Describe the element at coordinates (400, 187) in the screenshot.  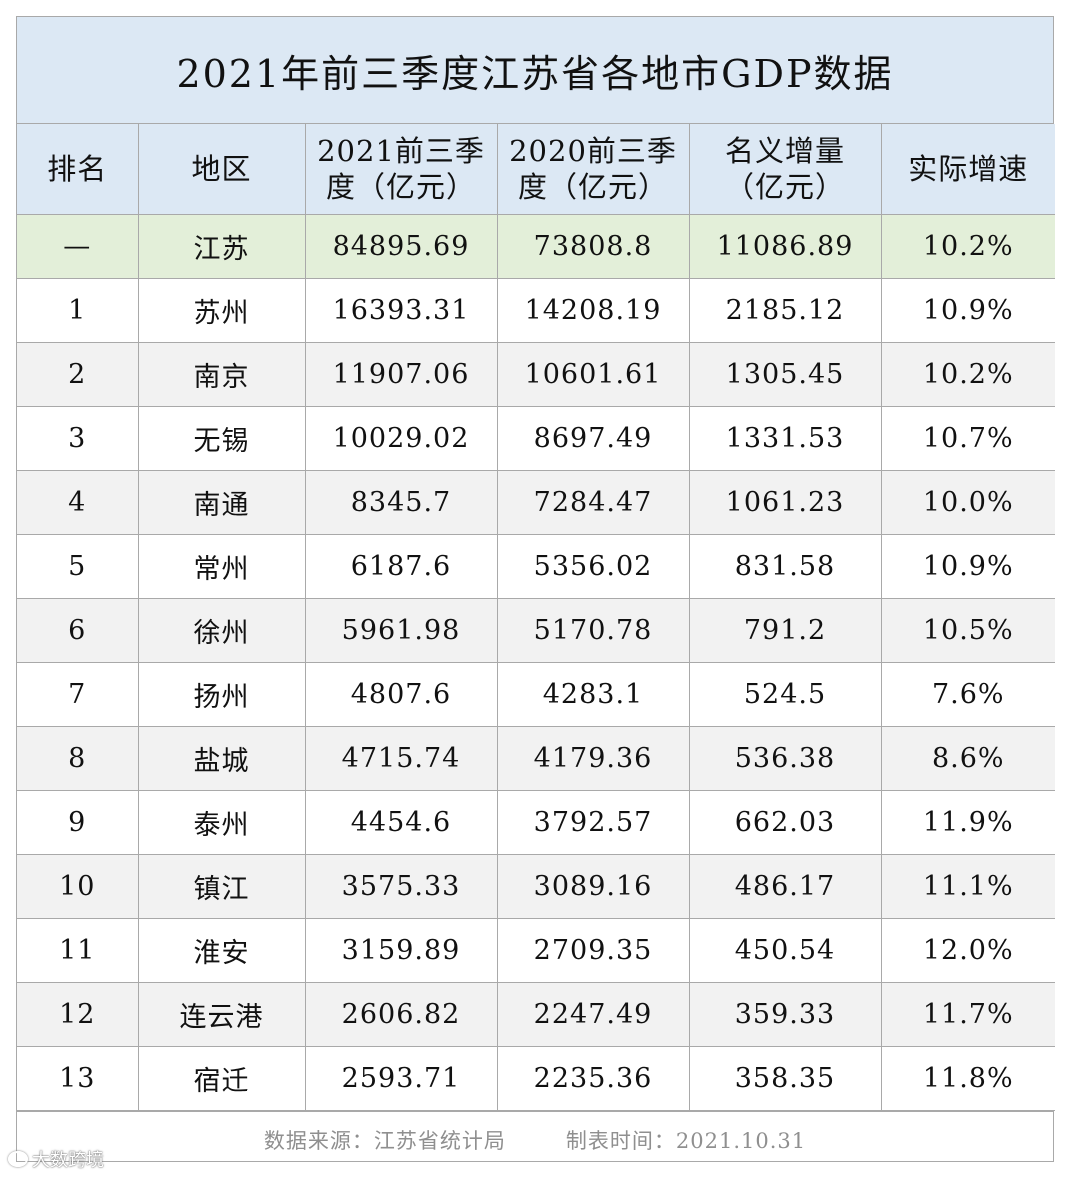
I see `header-gdp-2021-line2: 度（亿元）` at that location.